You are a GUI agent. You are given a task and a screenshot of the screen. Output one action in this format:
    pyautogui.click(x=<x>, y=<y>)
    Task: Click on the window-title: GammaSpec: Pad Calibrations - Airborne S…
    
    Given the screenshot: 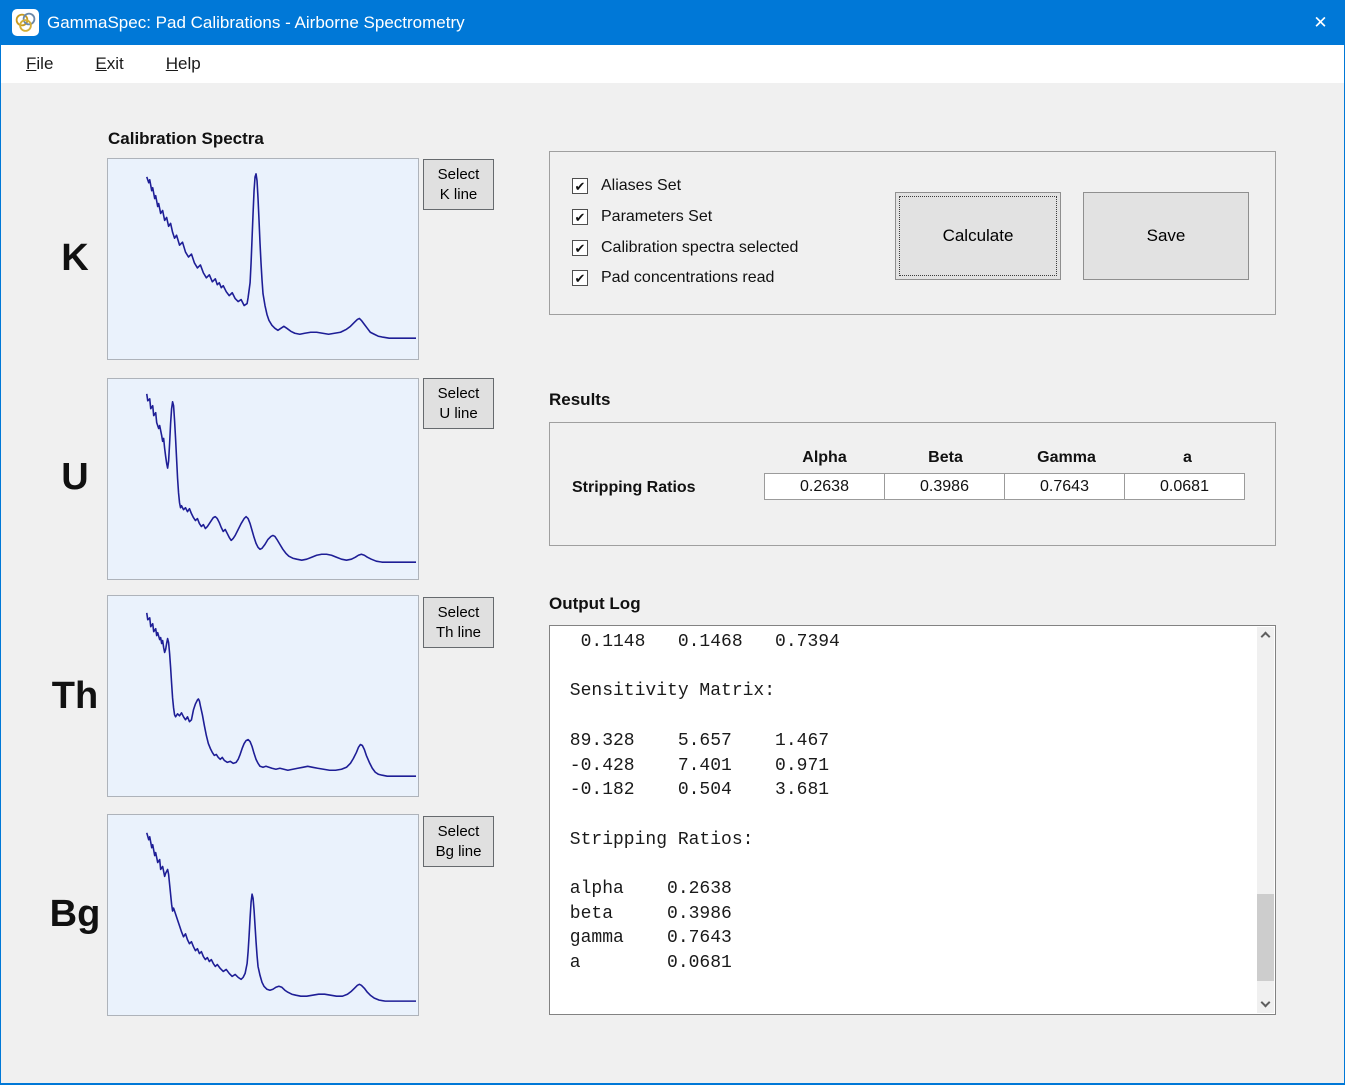 What is the action you would take?
    pyautogui.click(x=256, y=22)
    